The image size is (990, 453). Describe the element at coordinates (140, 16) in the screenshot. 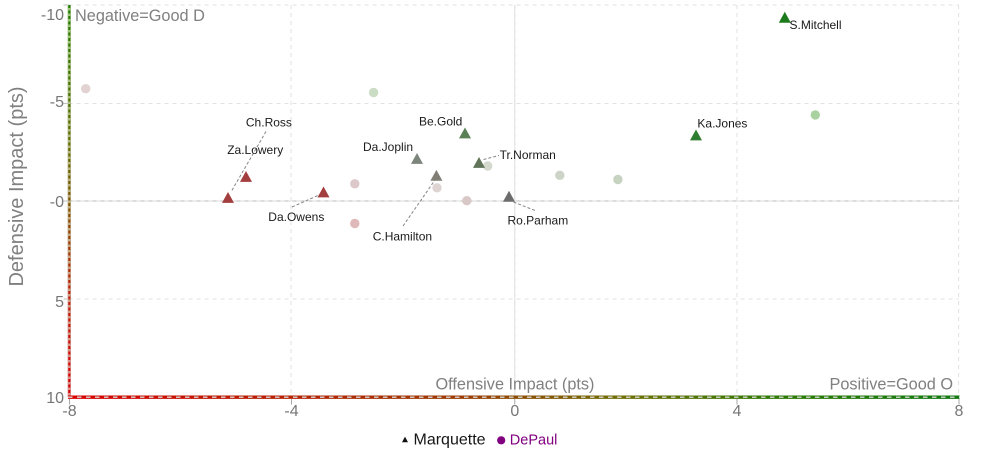

I see `svg-text: Negative=Good D` at that location.